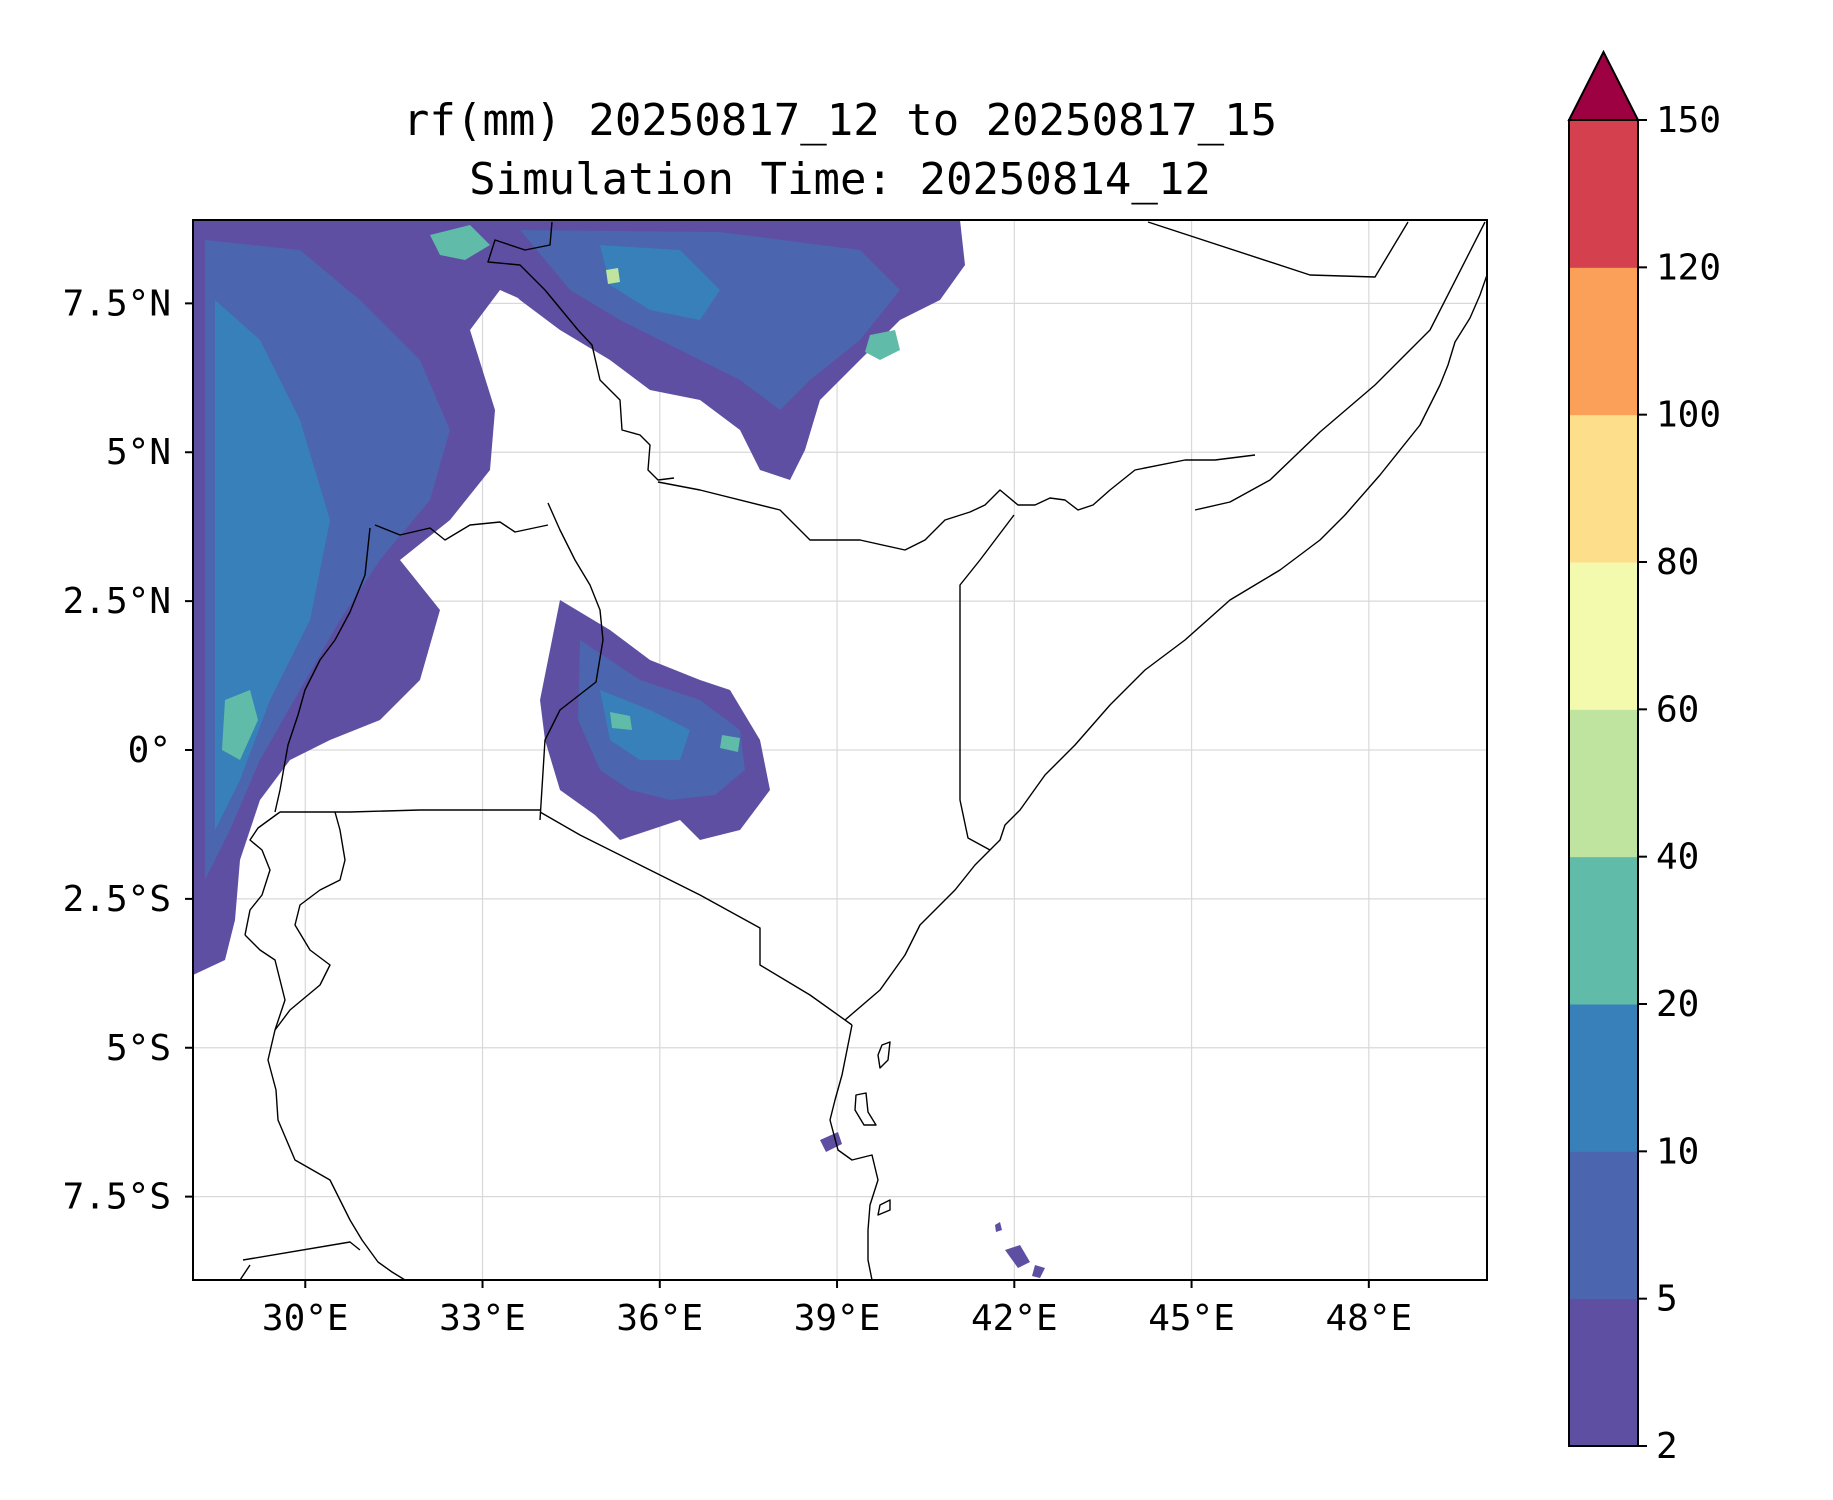 This screenshot has height=1500, width=1833. I want to click on border-uganda-drc, so click(322, 670).